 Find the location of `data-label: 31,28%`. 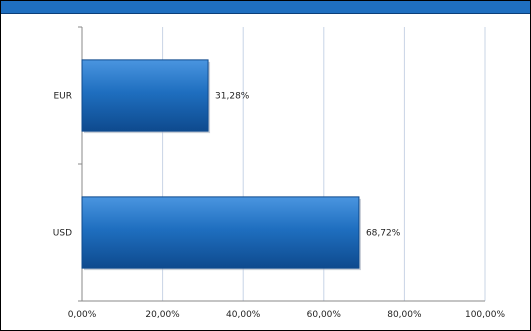

data-label: 31,28% is located at coordinates (232, 97).